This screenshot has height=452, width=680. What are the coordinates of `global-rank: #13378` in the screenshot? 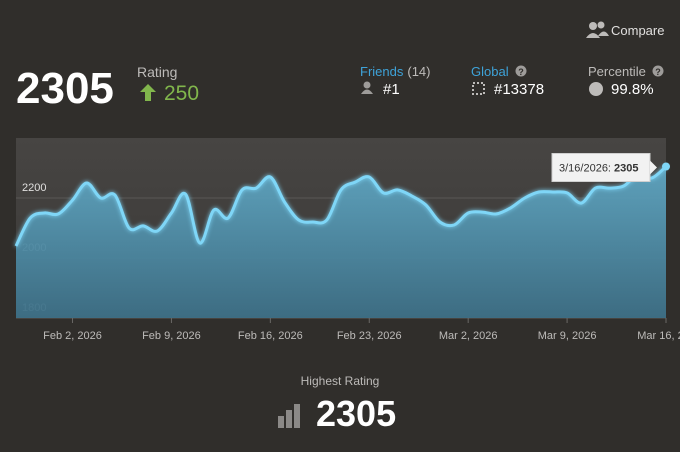 It's located at (519, 89).